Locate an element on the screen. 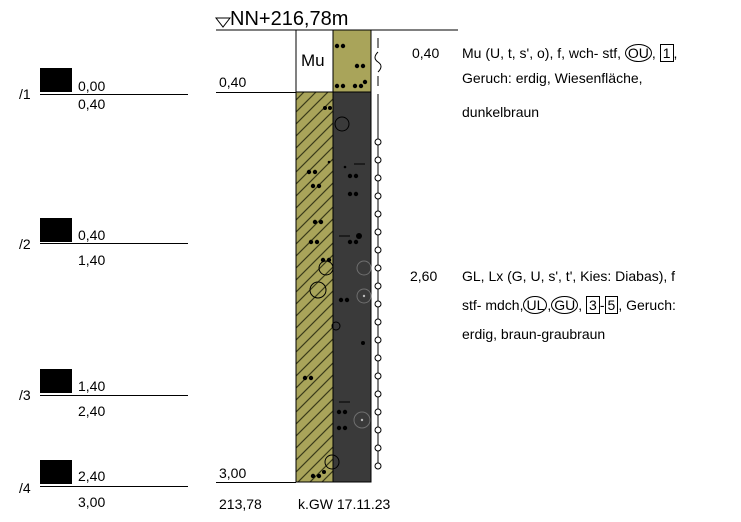 Image resolution: width=741 pixels, height=522 pixels. sample-bottom-depth: 1,40 is located at coordinates (92, 260).